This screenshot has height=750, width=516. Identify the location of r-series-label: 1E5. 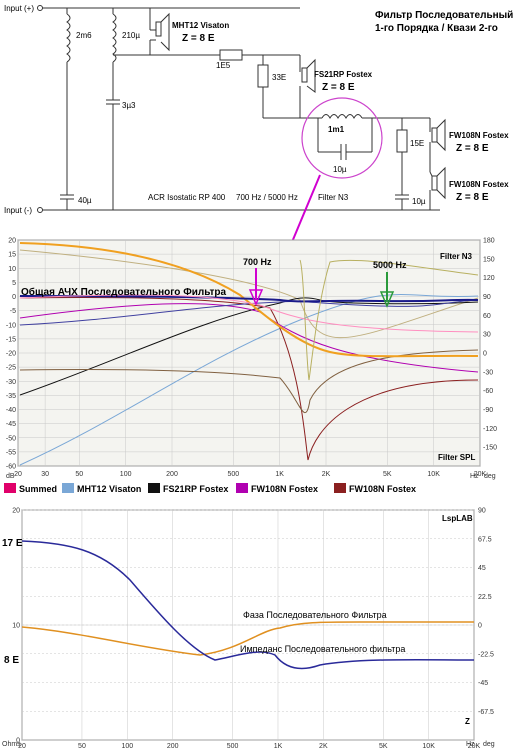
(223, 65).